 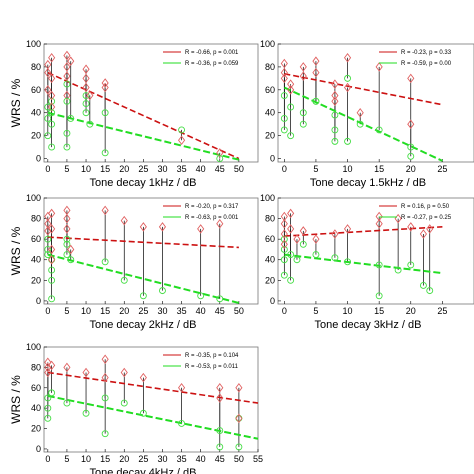 What do you see at coordinates (368, 183) in the screenshot?
I see `x-axis-label: Tone decay 1.5kHz / dB` at bounding box center [368, 183].